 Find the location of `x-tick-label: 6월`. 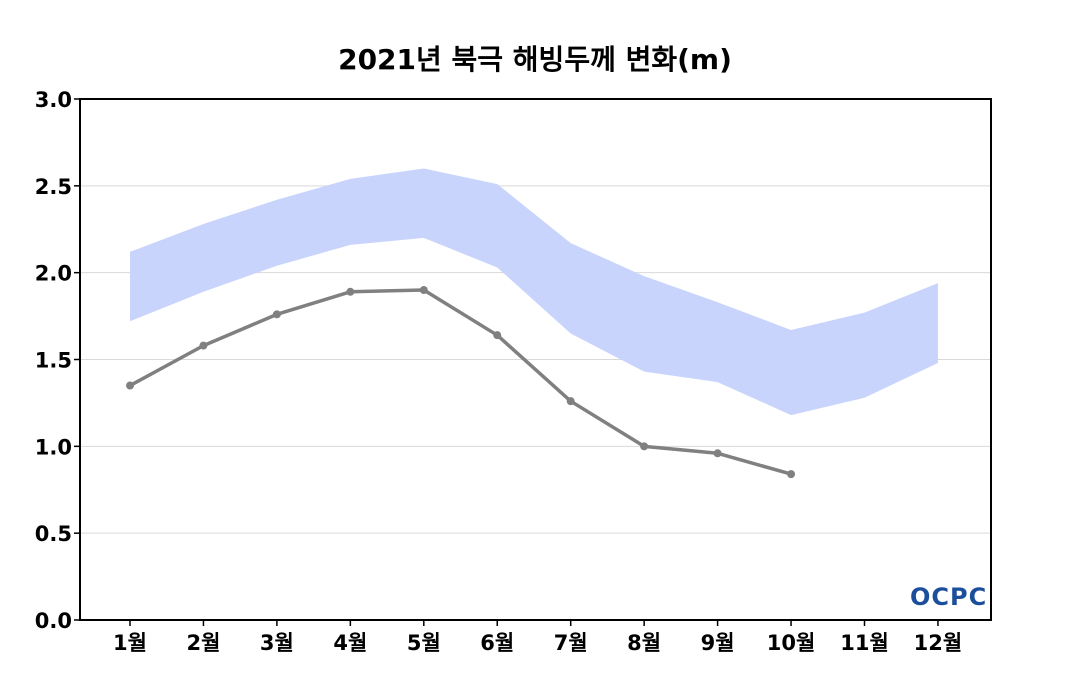

x-tick-label: 6월 is located at coordinates (497, 643).